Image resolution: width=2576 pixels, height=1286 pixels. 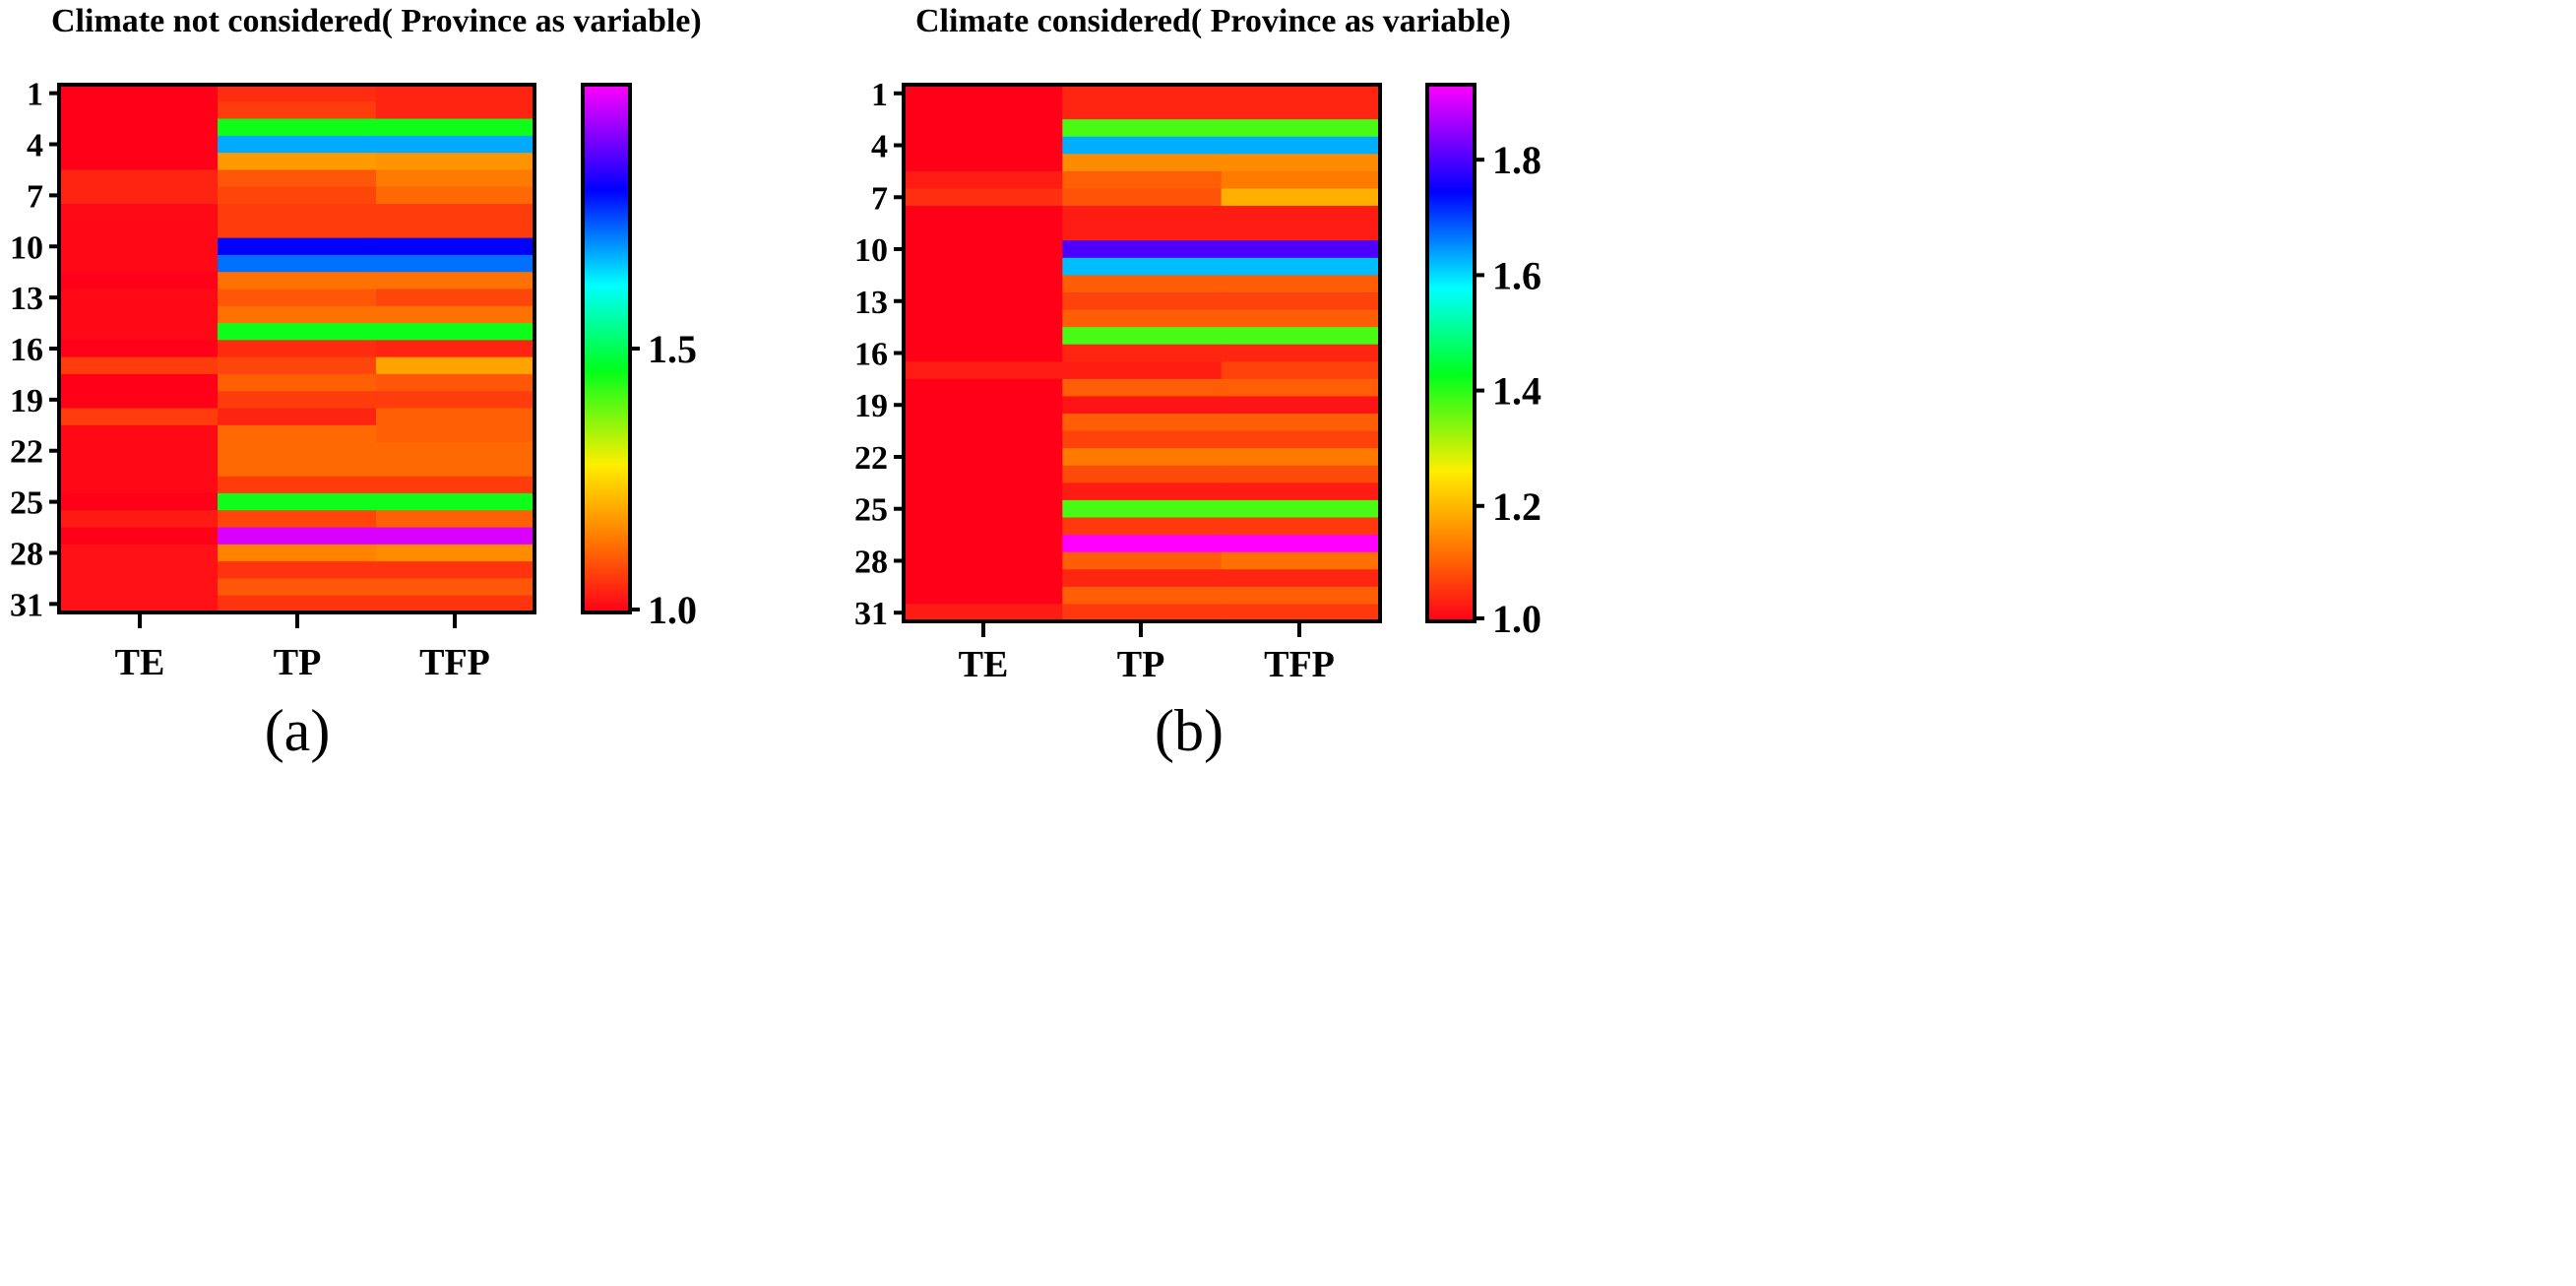 What do you see at coordinates (298, 731) in the screenshot?
I see `panel-label-a: (a)` at bounding box center [298, 731].